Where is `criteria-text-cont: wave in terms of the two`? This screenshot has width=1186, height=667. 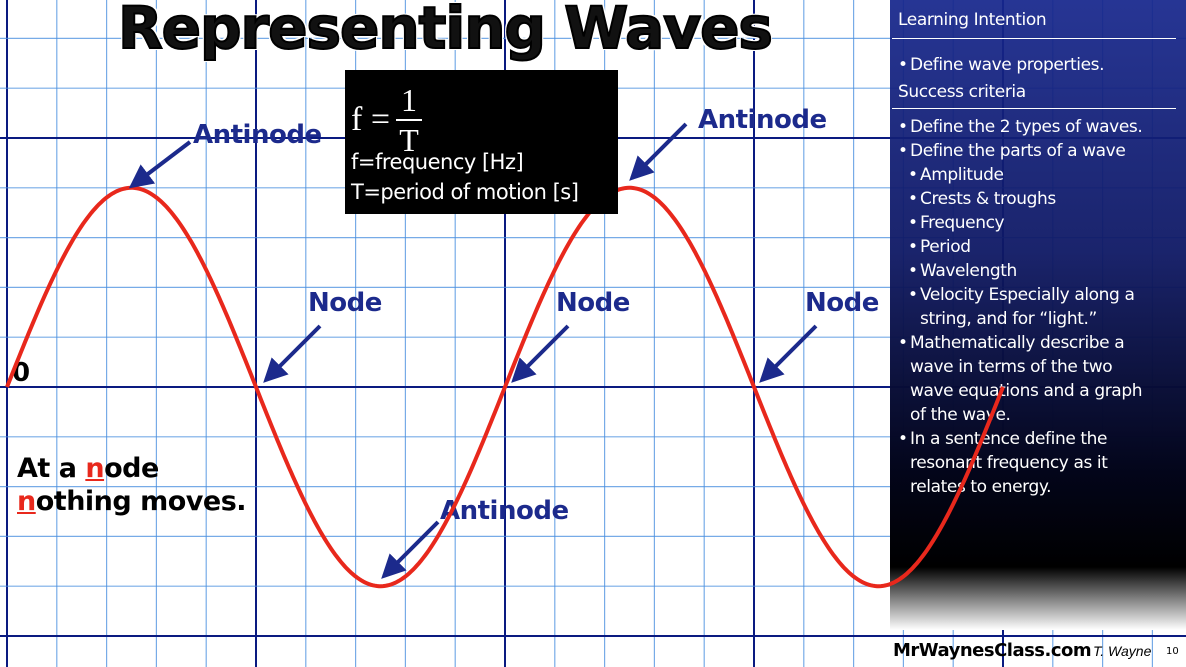 criteria-text-cont: wave in terms of the two is located at coordinates (1011, 367).